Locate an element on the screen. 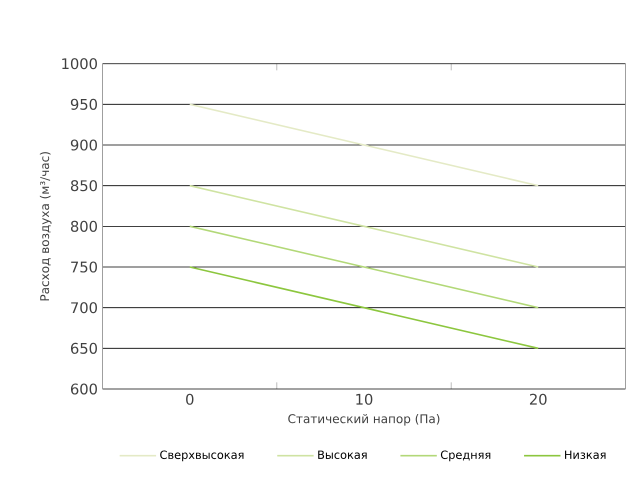  y-tick-label: 800 is located at coordinates (83, 226).